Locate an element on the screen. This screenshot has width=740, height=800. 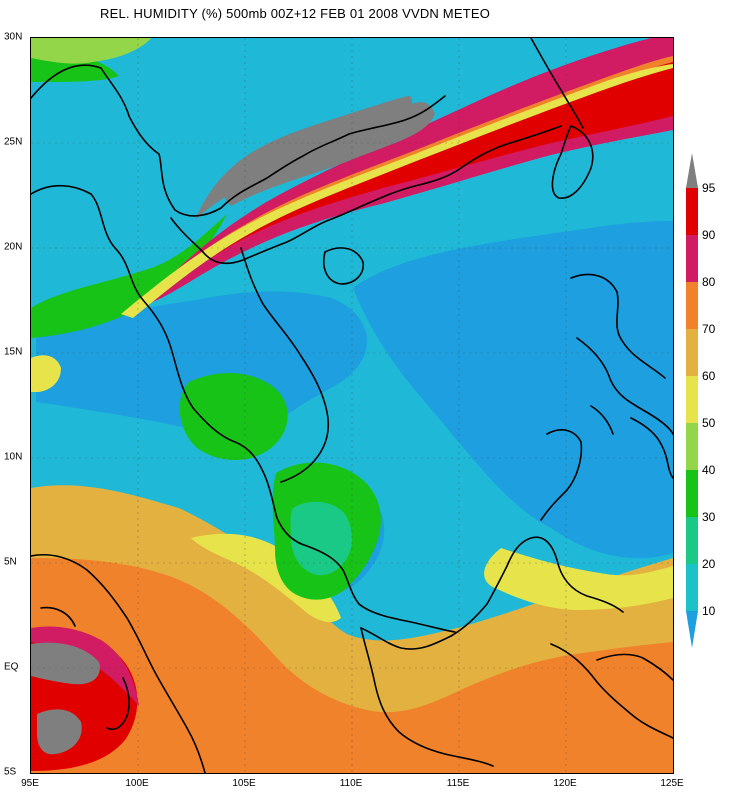
humidity-band-yellowgreen-northwest is located at coordinates (91, 51).